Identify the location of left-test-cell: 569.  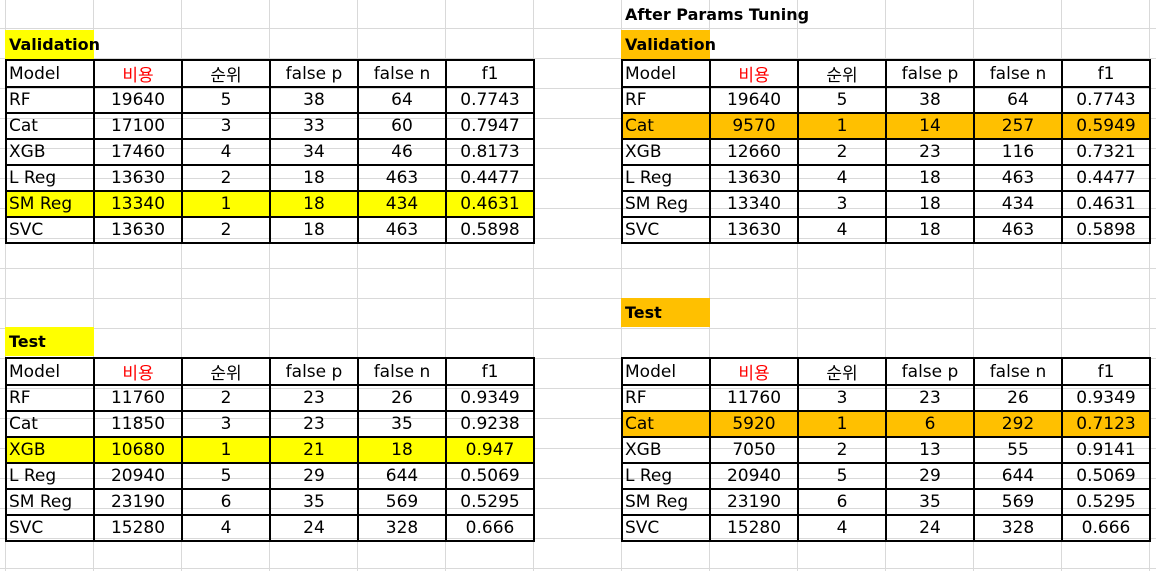
(402, 502).